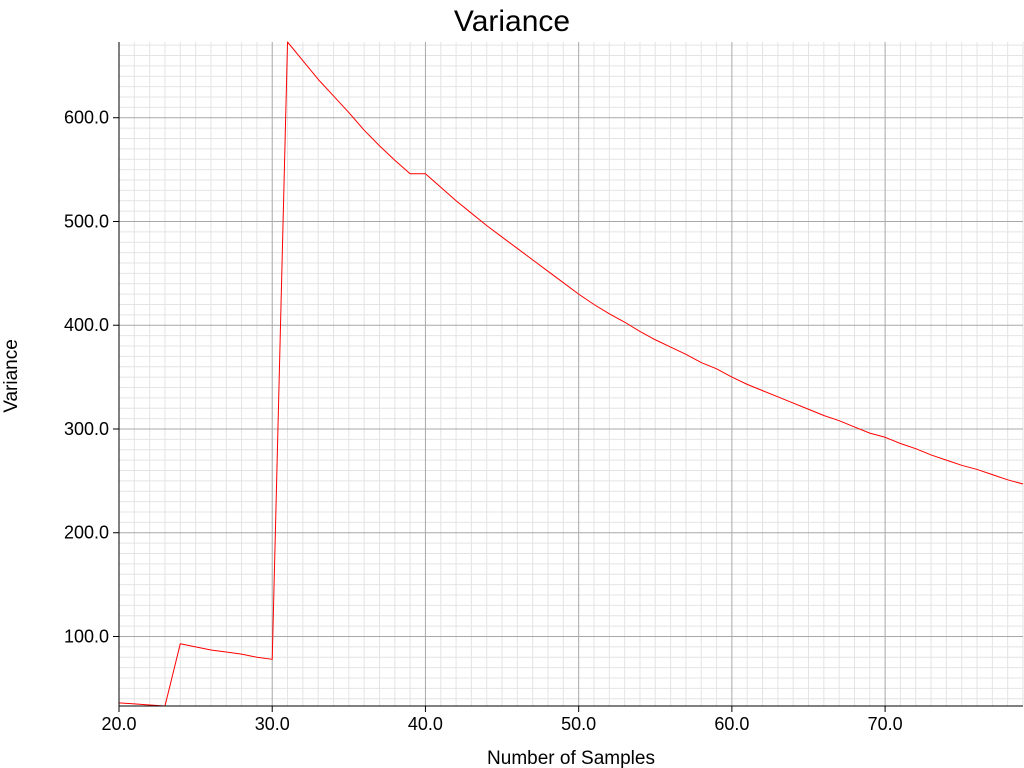 Image resolution: width=1024 pixels, height=768 pixels. What do you see at coordinates (86, 221) in the screenshot?
I see `y-tick-label: 500.0` at bounding box center [86, 221].